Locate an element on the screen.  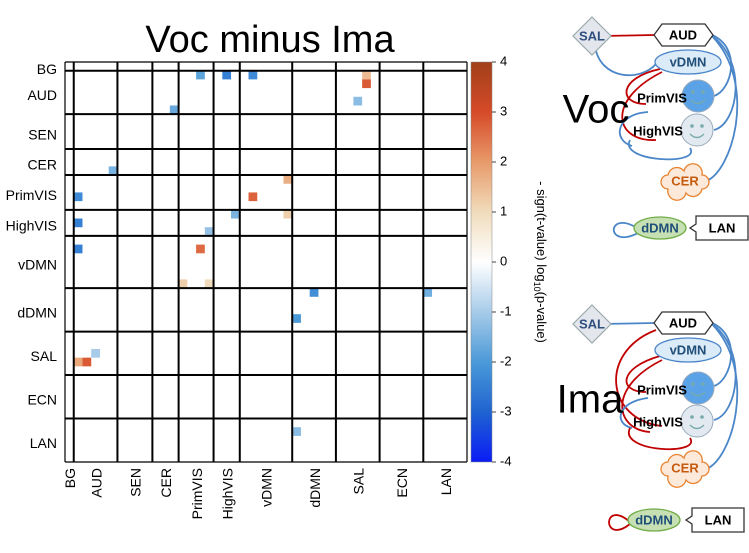
colorbar-tick-label: 2 is located at coordinates (503, 160).